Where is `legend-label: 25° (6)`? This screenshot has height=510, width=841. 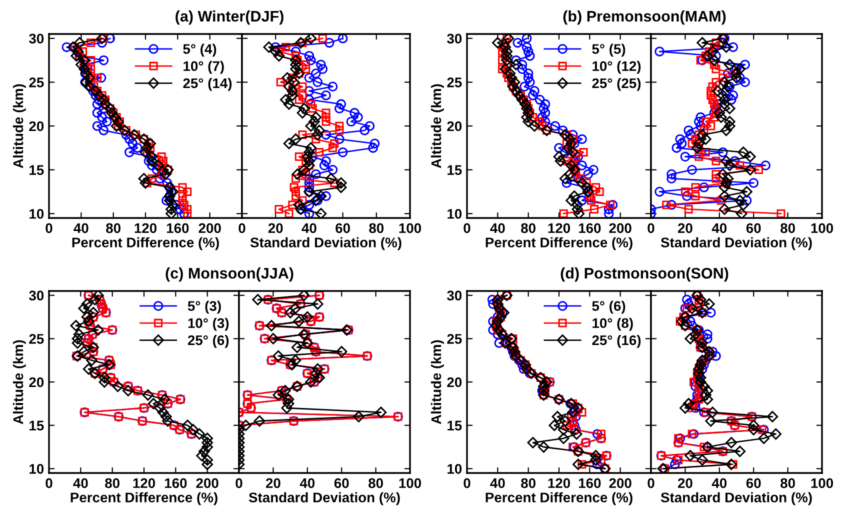
legend-label: 25° (6) is located at coordinates (208, 341).